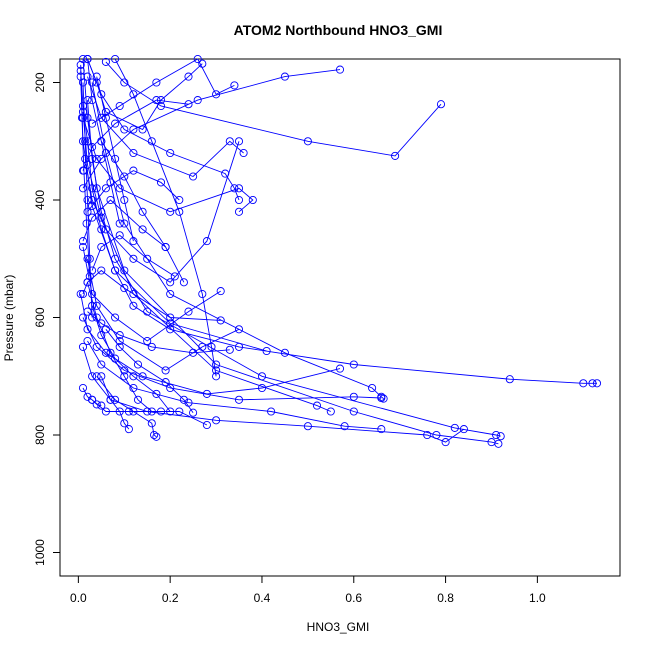 The image size is (650, 650). Describe the element at coordinates (353, 598) in the screenshot. I see `x-tick-label: 0.6` at that location.